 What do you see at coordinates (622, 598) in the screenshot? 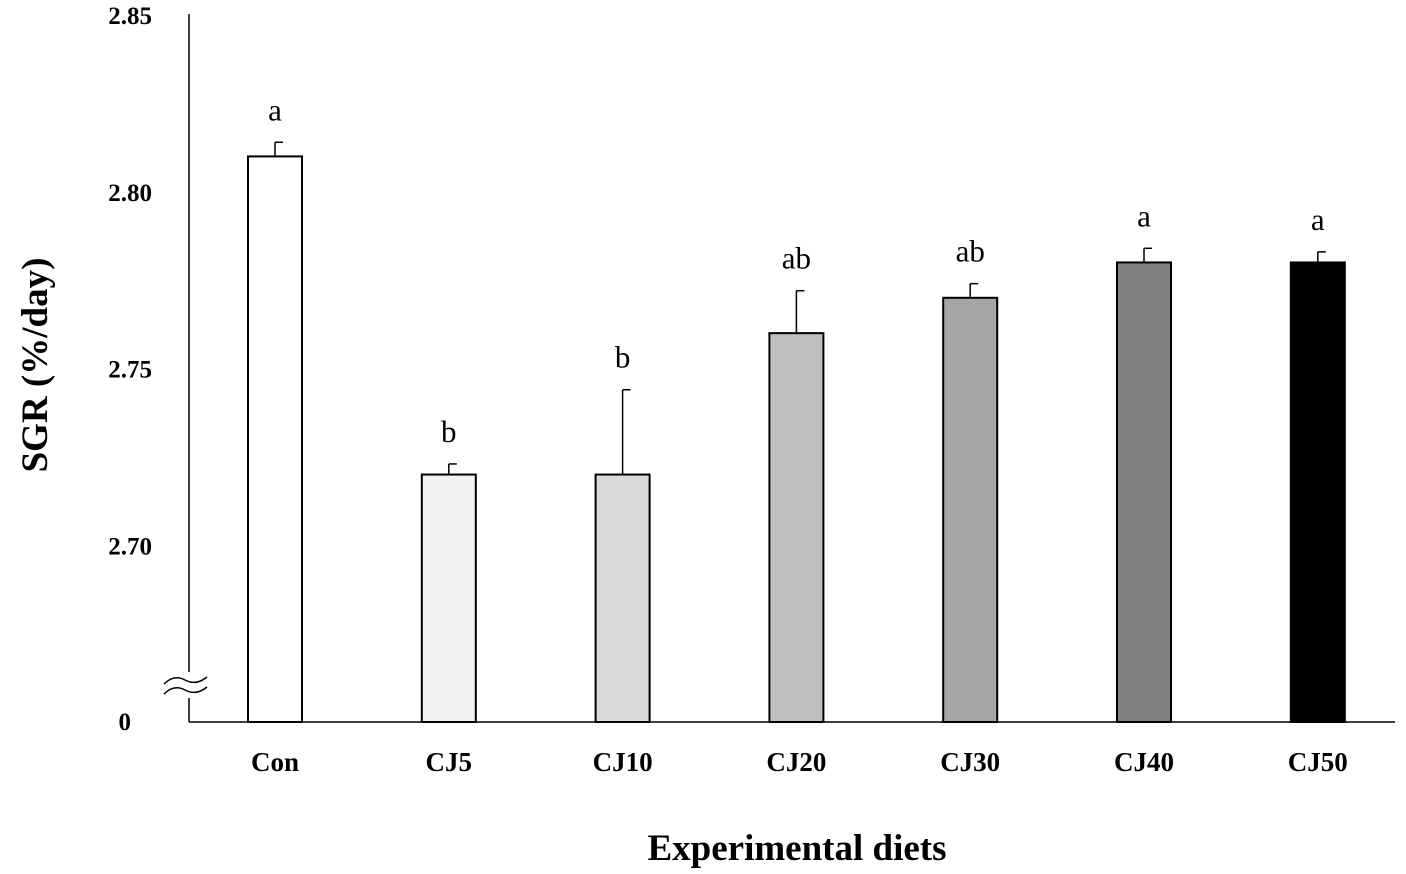
I see `bar-cj10` at bounding box center [622, 598].